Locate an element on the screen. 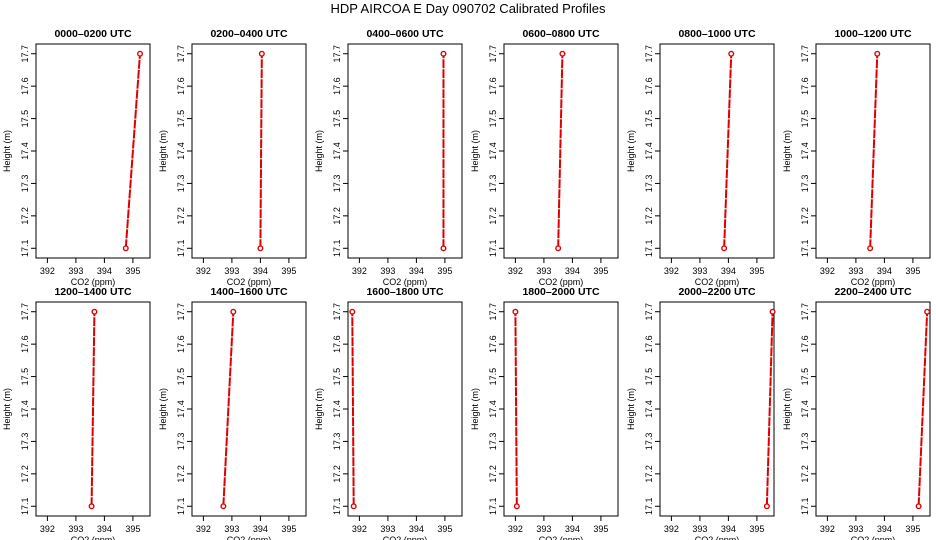  panel-title: 0000–0200 UTC is located at coordinates (92, 34).